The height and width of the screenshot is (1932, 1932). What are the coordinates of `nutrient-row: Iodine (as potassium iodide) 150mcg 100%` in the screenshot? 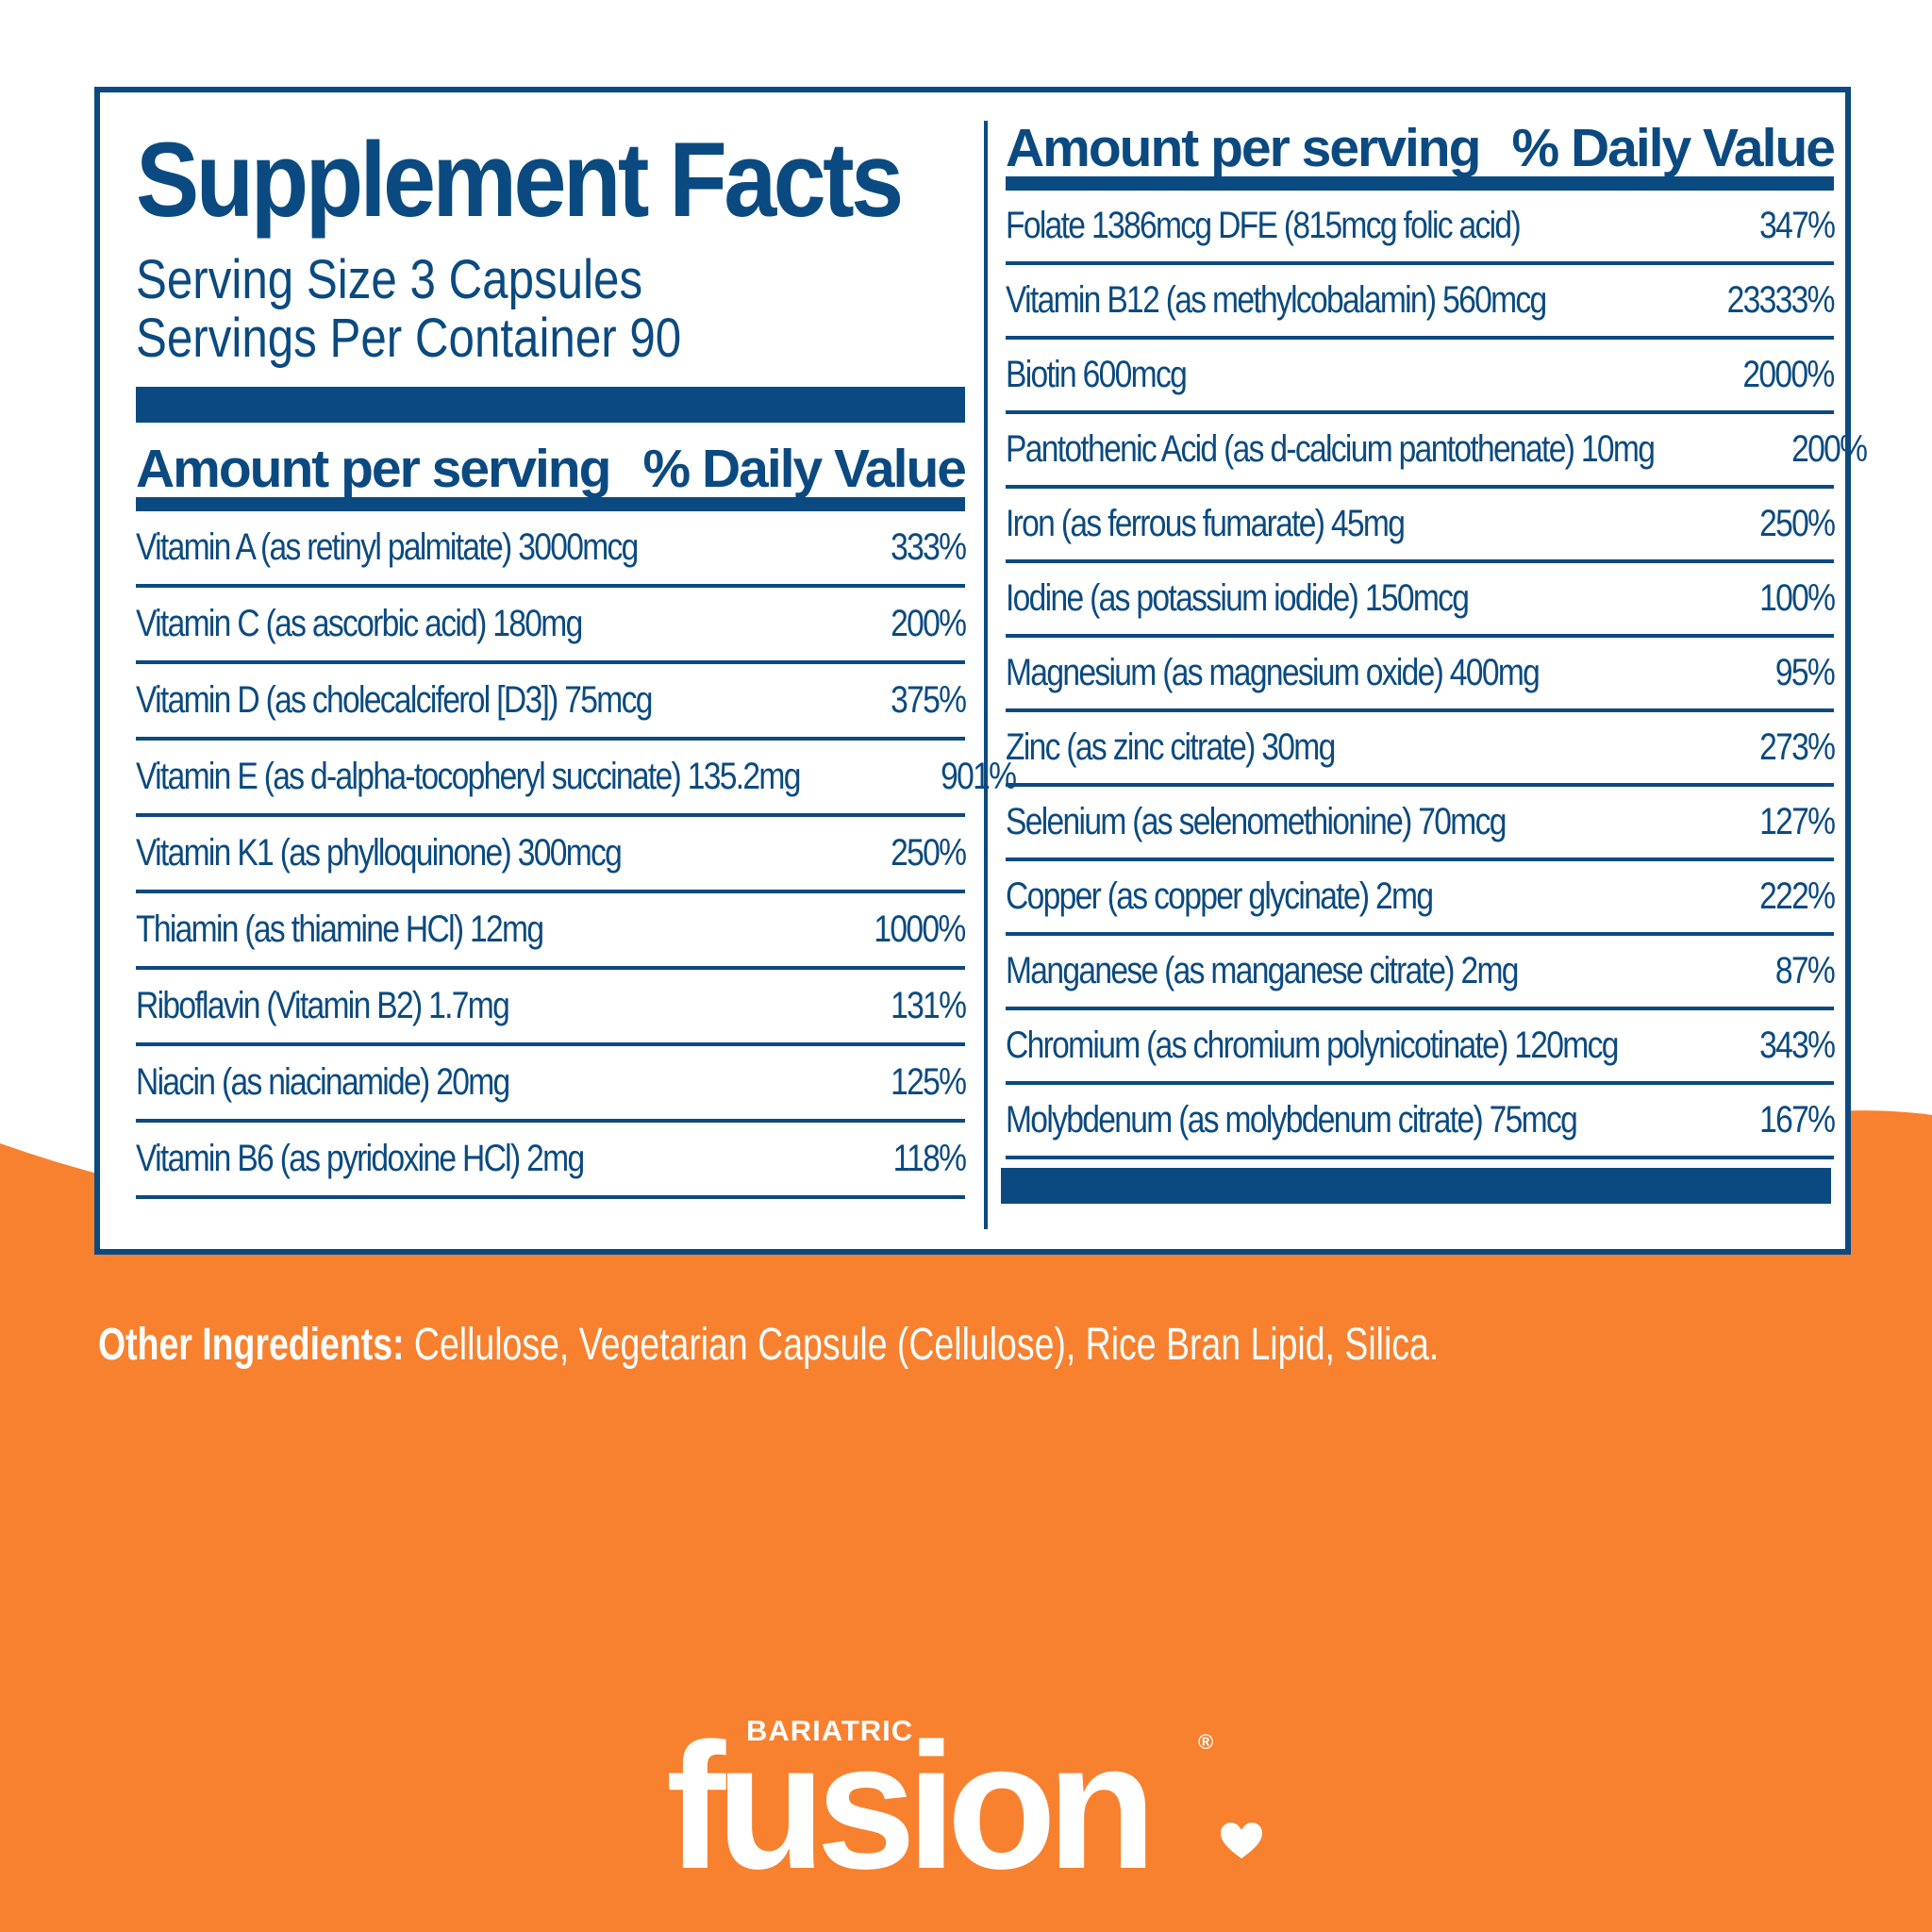 It's located at (1421, 600).